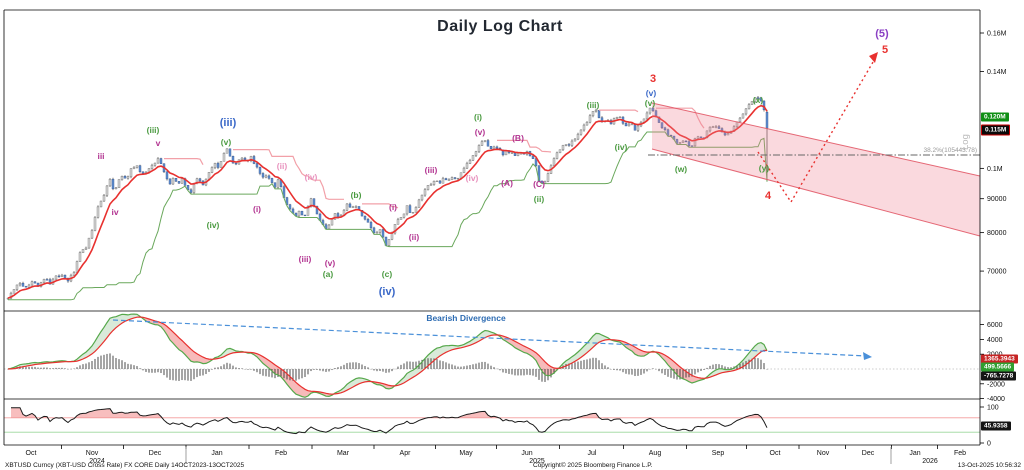 This screenshot has width=1024, height=470. What do you see at coordinates (867, 356) in the screenshot?
I see `divergence-arrowhead` at bounding box center [867, 356].